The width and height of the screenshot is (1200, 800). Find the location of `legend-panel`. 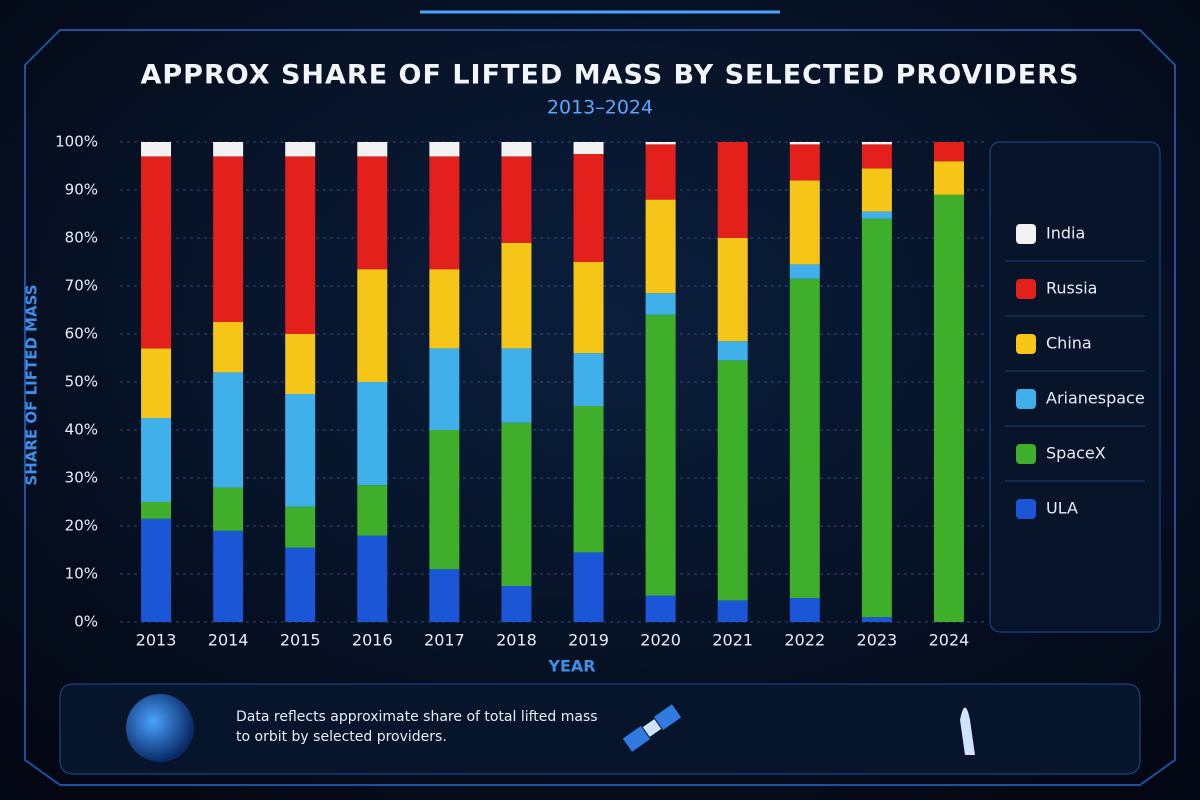

legend-panel is located at coordinates (1075, 387).